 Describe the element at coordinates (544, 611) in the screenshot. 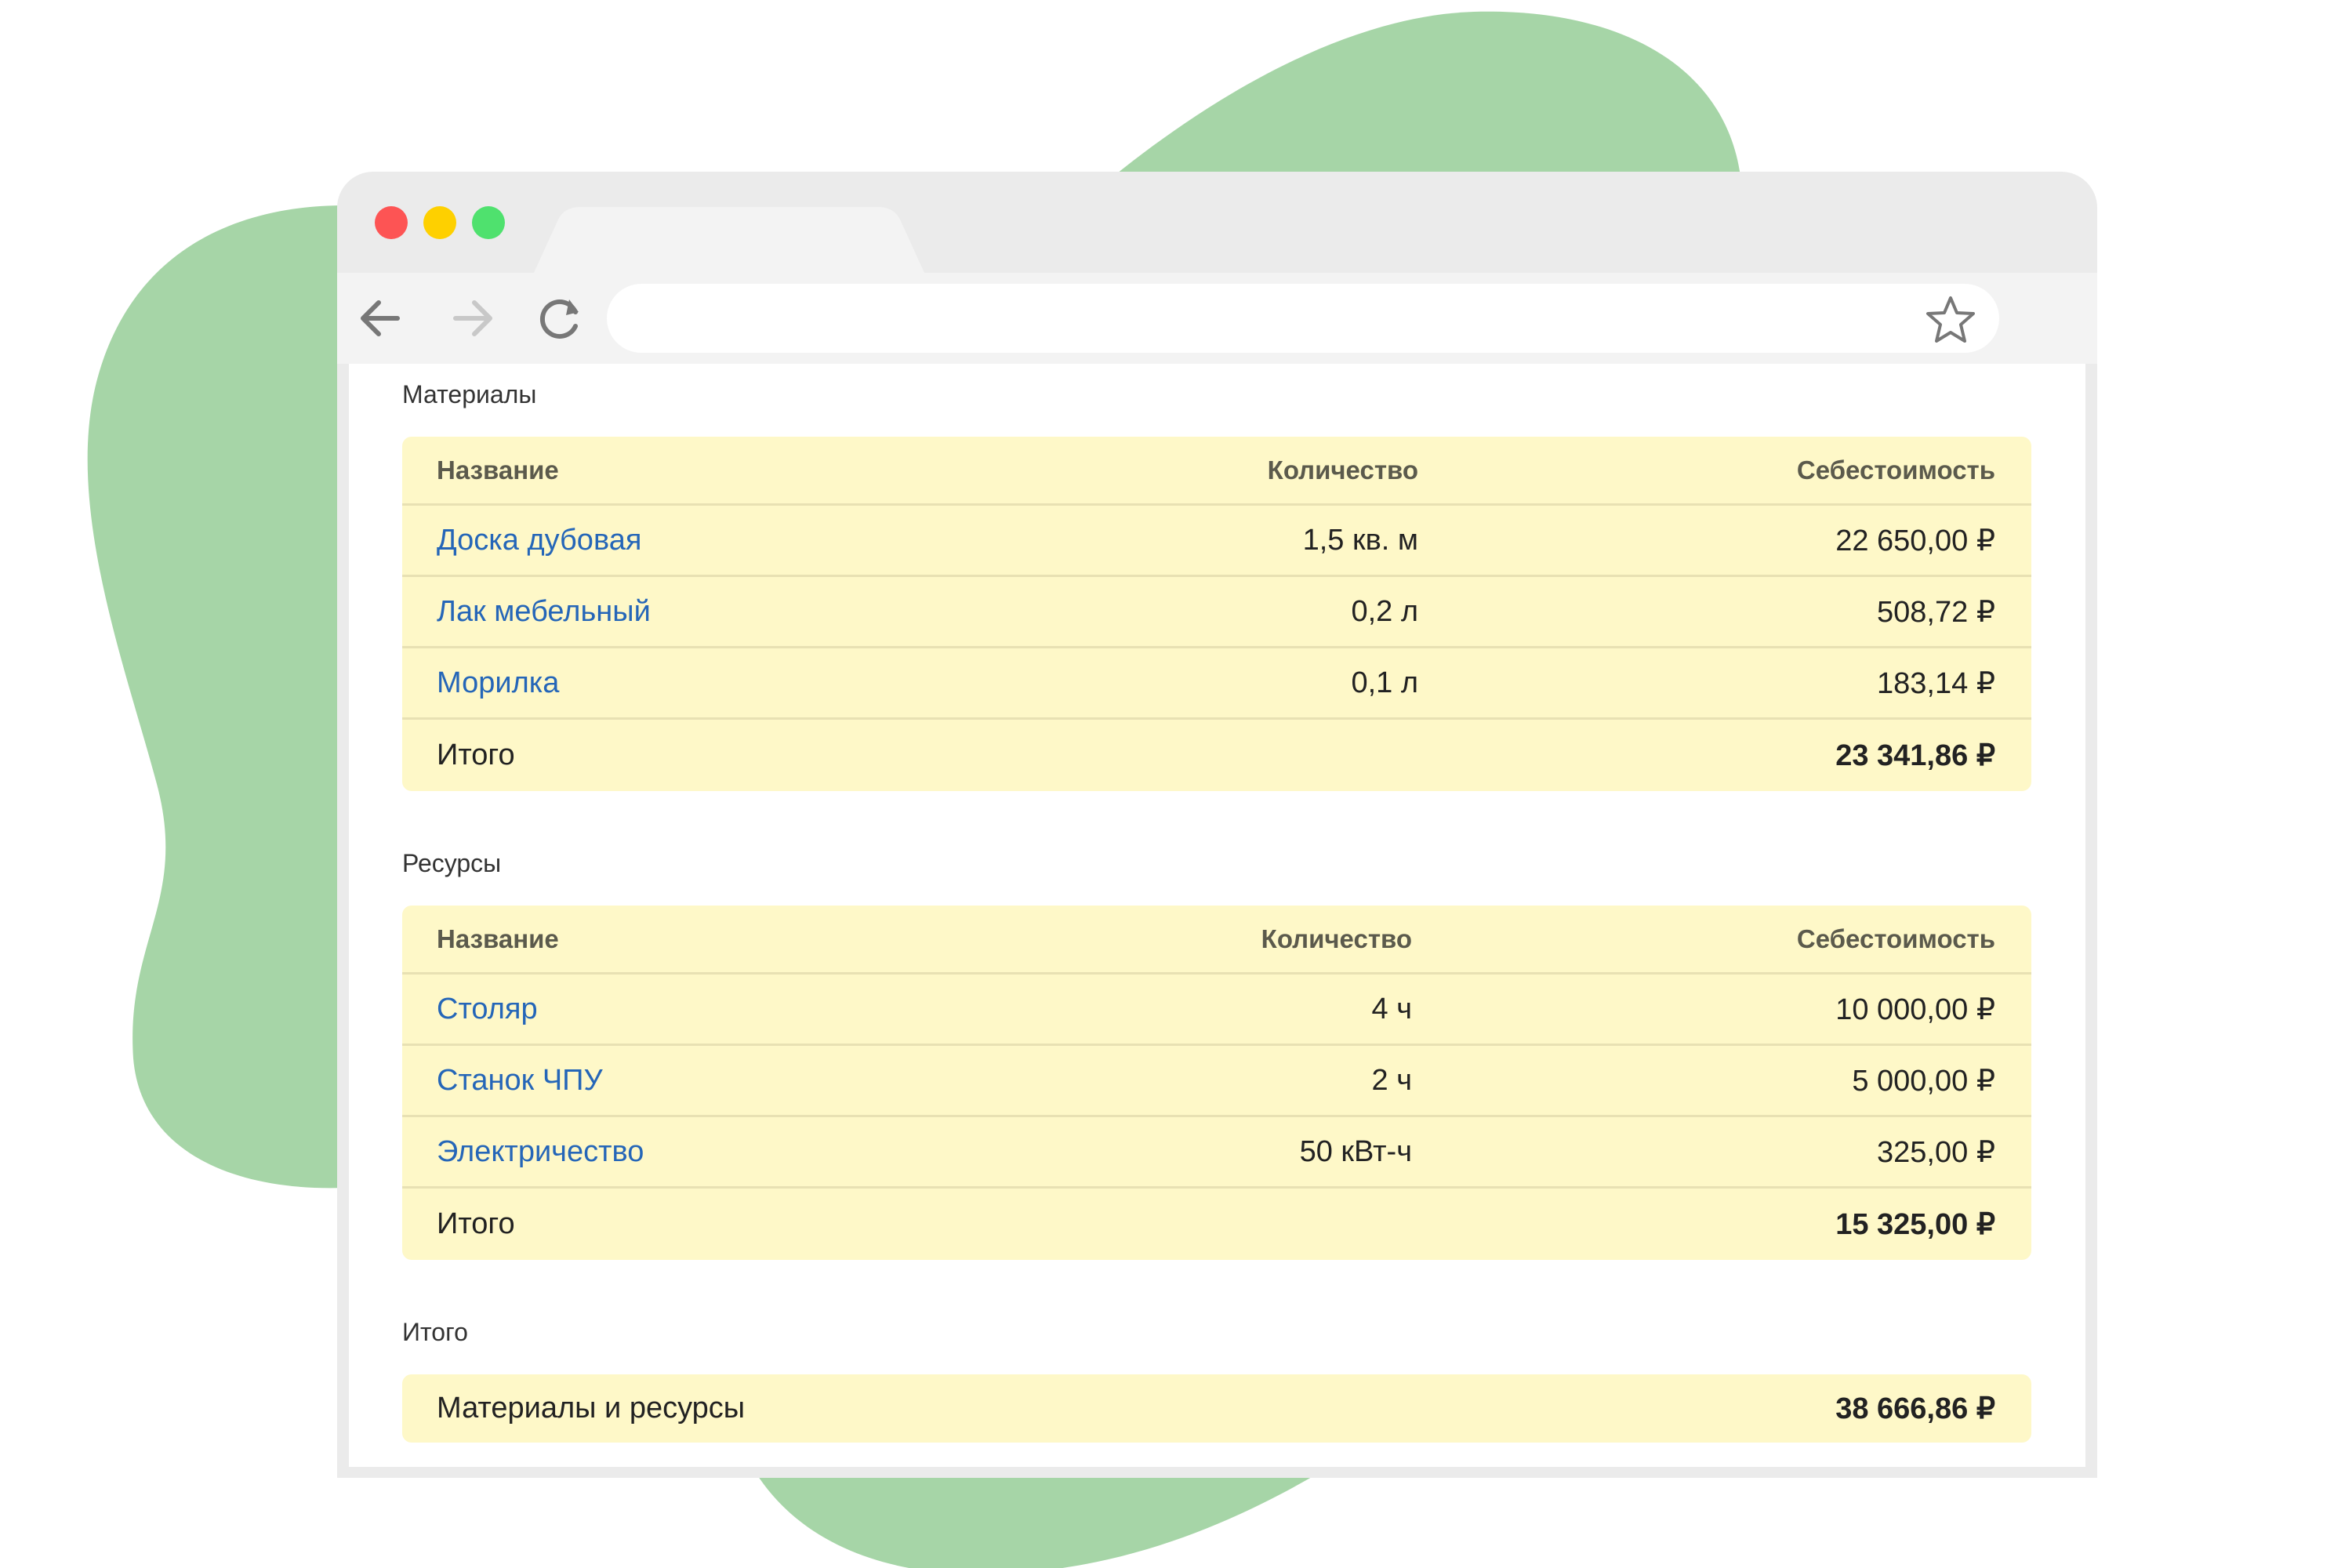

I see `item-link: Лак мебельный` at that location.